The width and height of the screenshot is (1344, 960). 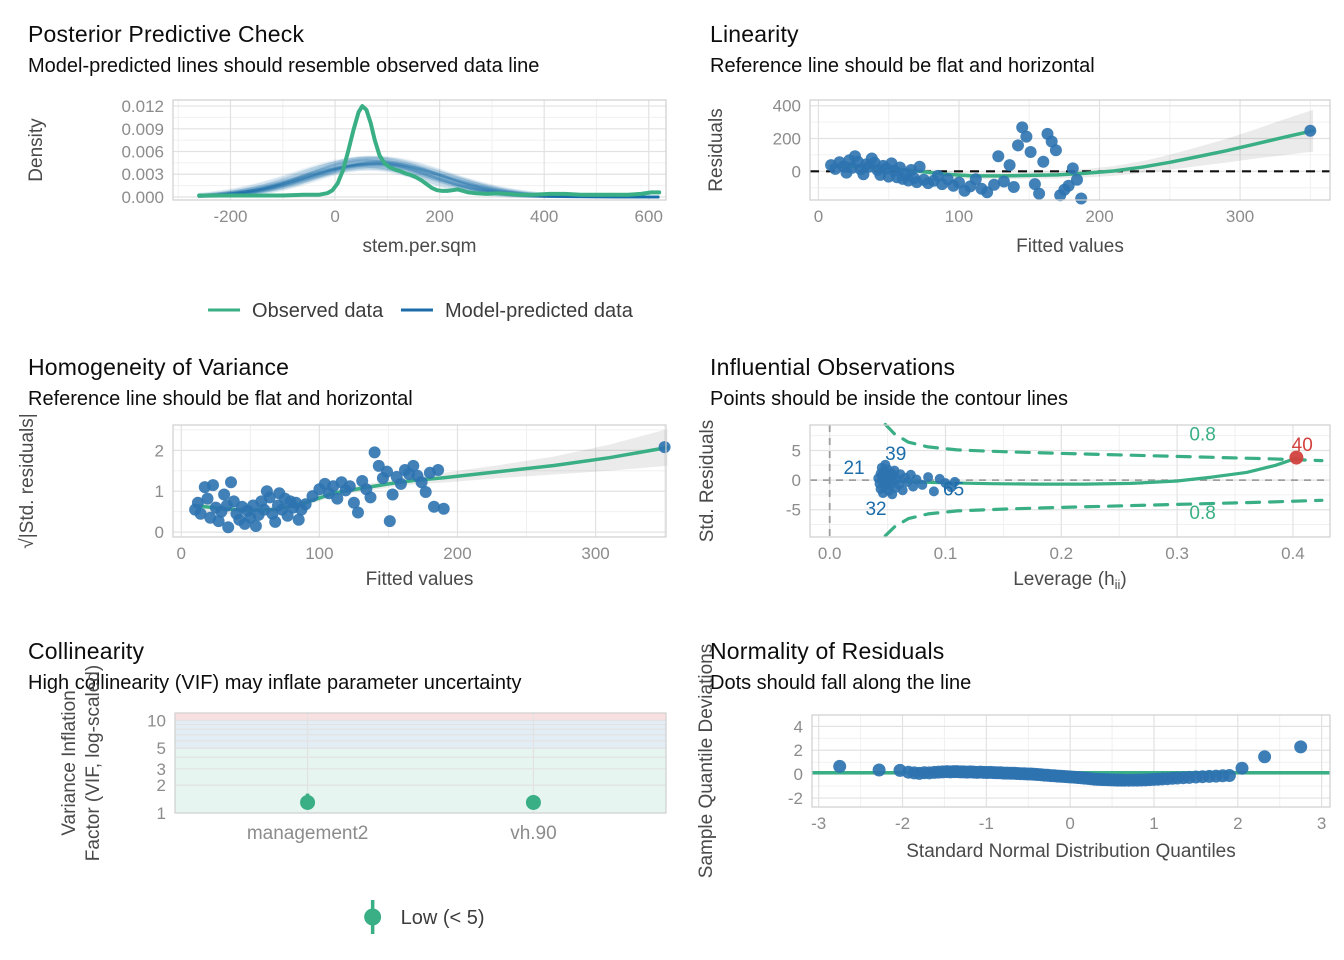 What do you see at coordinates (1071, 851) in the screenshot?
I see `svg-text:Standard Normal Distribution Q: Standard Normal Distribution Quantiles` at bounding box center [1071, 851].